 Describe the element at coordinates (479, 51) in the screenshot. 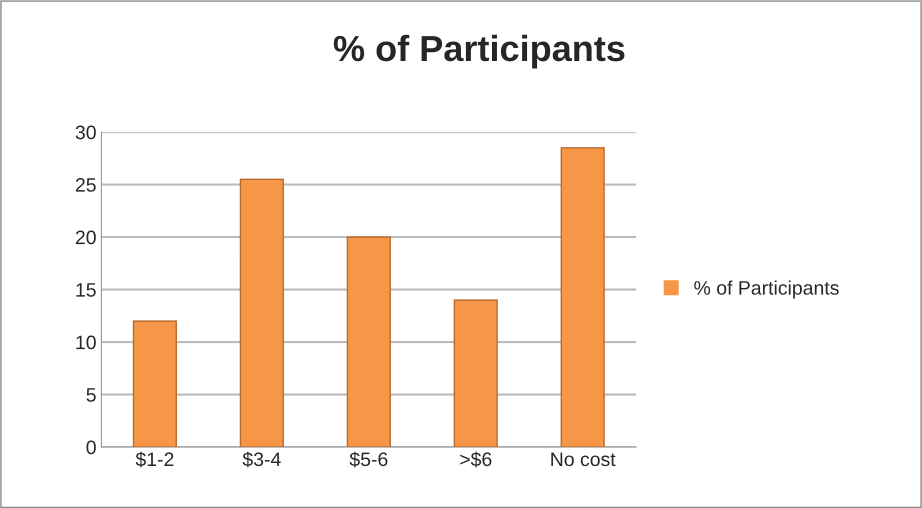

I see `chart-title: % of Participants` at that location.